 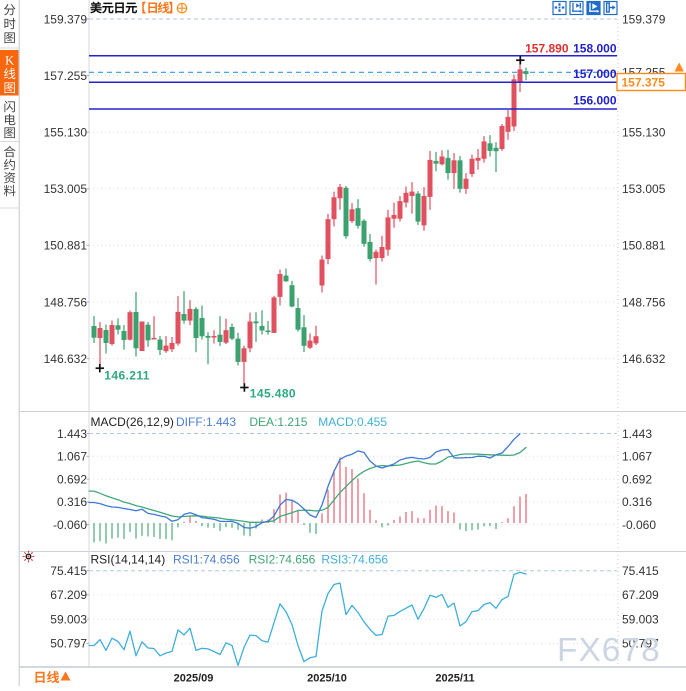 What do you see at coordinates (273, 394) in the screenshot?
I see `svg-text: 145.480` at bounding box center [273, 394].